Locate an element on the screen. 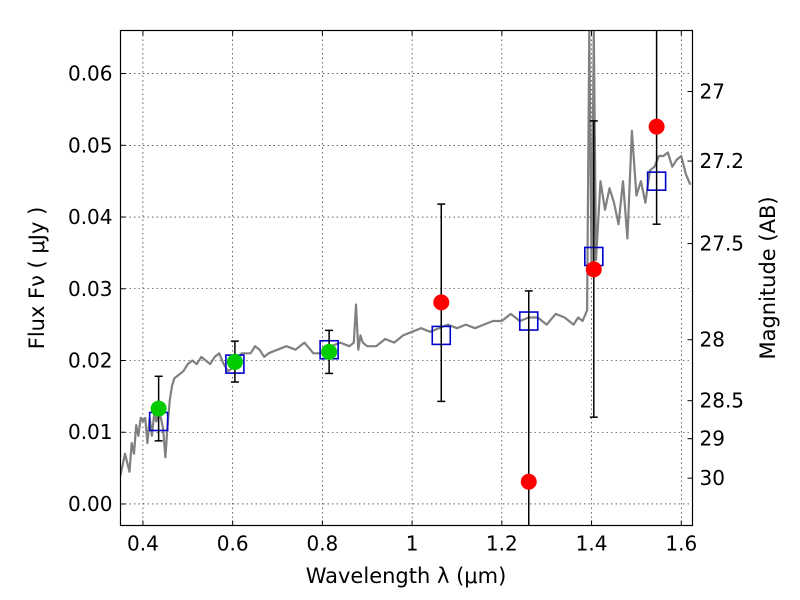 The height and width of the screenshot is (600, 800). mag-tick-label: 28.5 is located at coordinates (722, 401).